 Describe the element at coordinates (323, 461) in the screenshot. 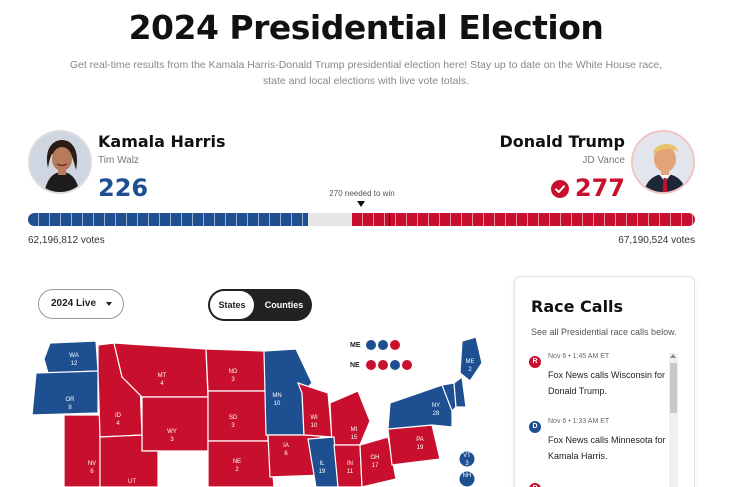

I see `map-state-il` at that location.